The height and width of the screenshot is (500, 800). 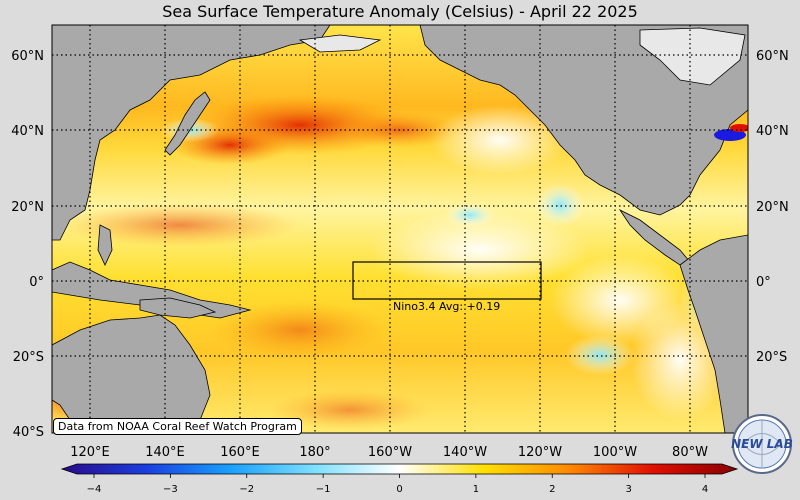 What do you see at coordinates (314, 452) in the screenshot?
I see `lon-label: 180°` at bounding box center [314, 452].